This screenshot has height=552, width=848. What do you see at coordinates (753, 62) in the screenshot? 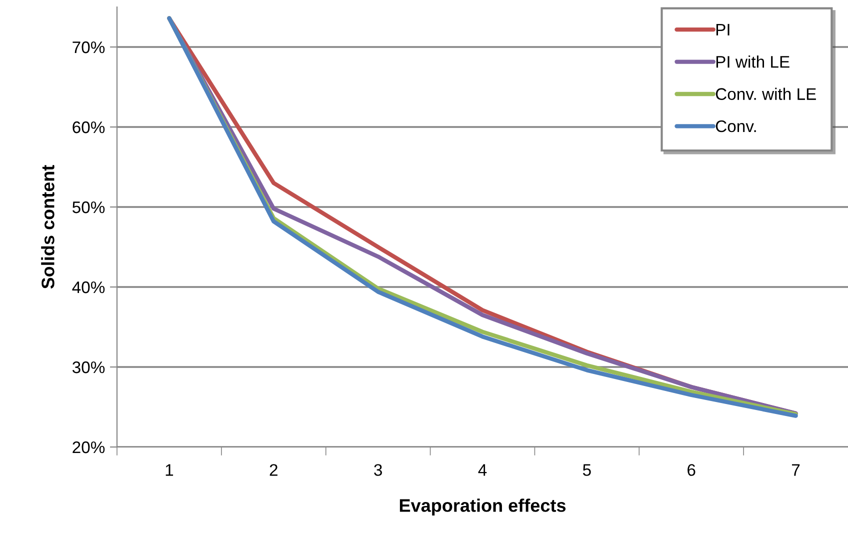
I see `legend-label: PI with LE` at bounding box center [753, 62].